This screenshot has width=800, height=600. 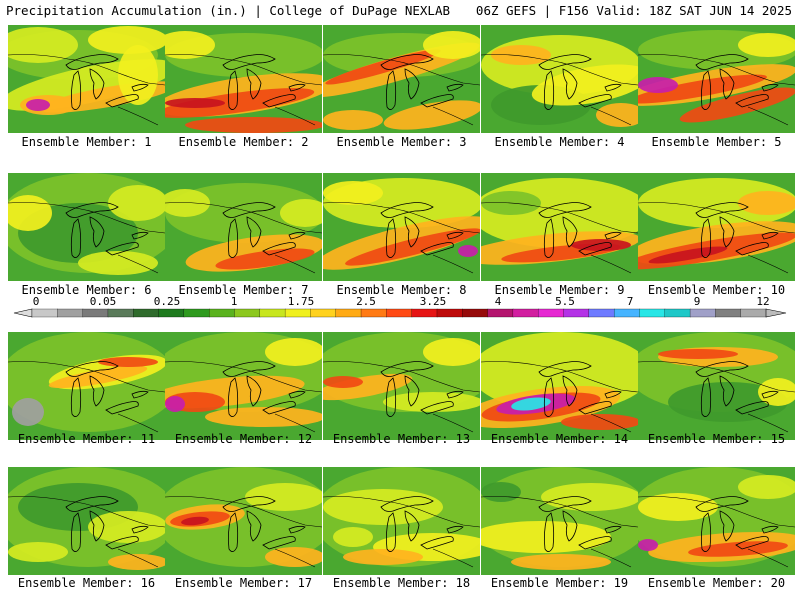 I want to click on colorbar-min-arrow, so click(x=23, y=313).